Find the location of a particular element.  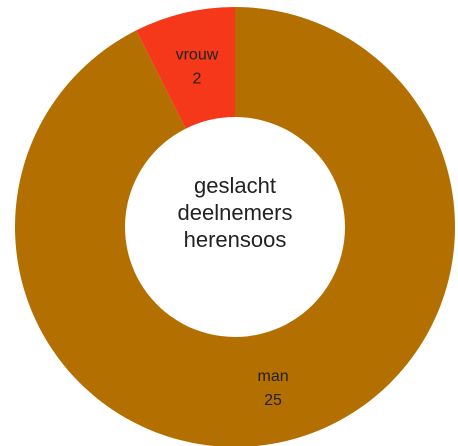

slice-label: vrouw is located at coordinates (197, 55).